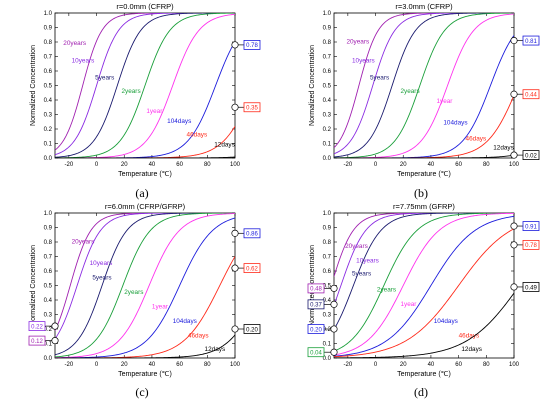 The image size is (550, 401). Describe the element at coordinates (48, 145) in the screenshot. I see `y-tick-label: 0.1` at that location.